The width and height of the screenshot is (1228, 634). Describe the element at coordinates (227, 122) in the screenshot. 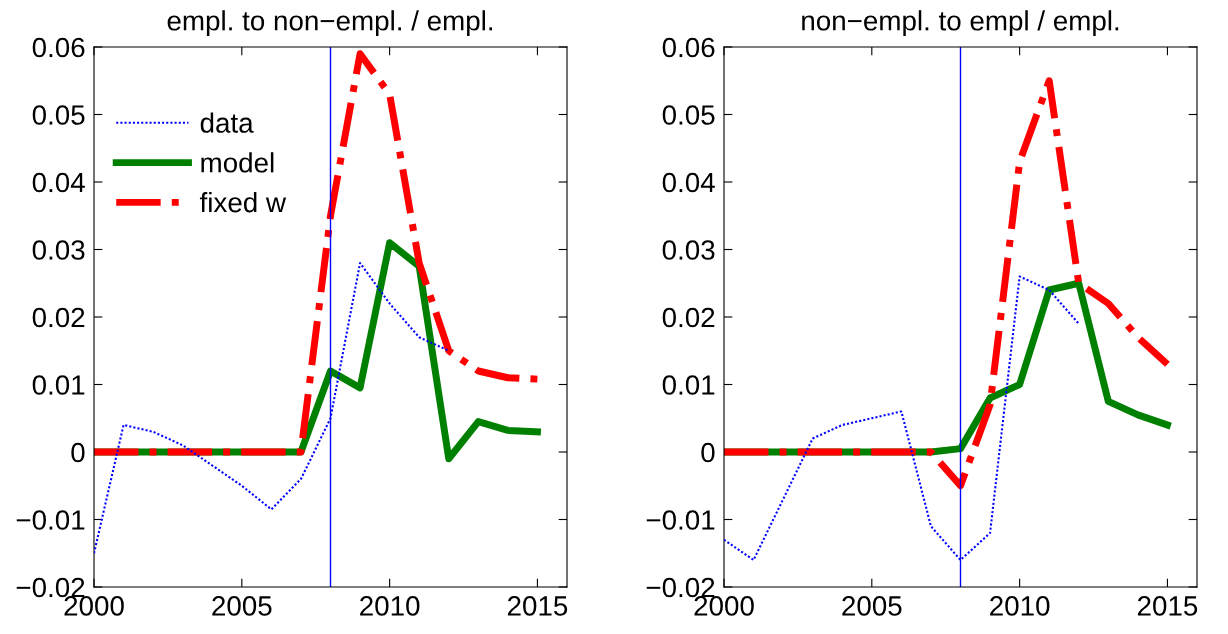

I see `legend-label: data` at that location.